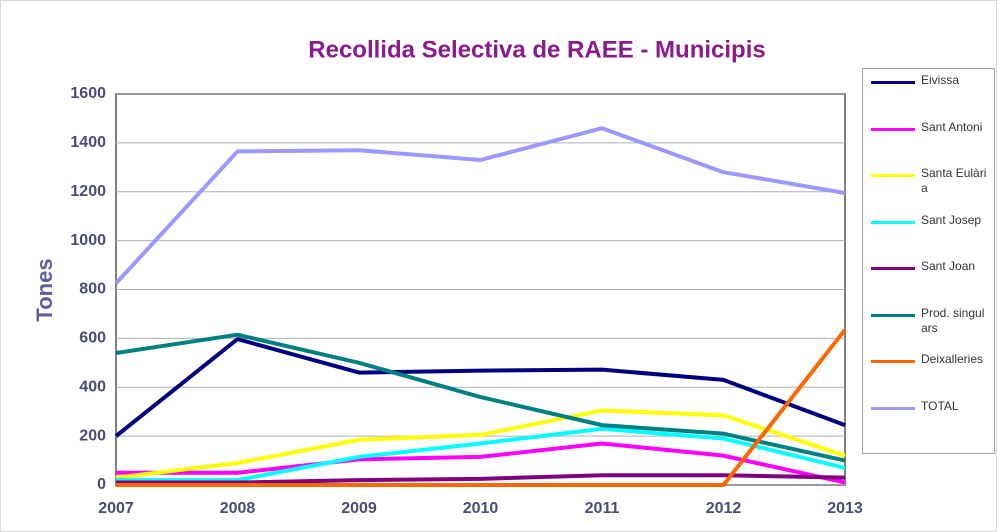  I want to click on x-tick-label: 2009, so click(359, 508).